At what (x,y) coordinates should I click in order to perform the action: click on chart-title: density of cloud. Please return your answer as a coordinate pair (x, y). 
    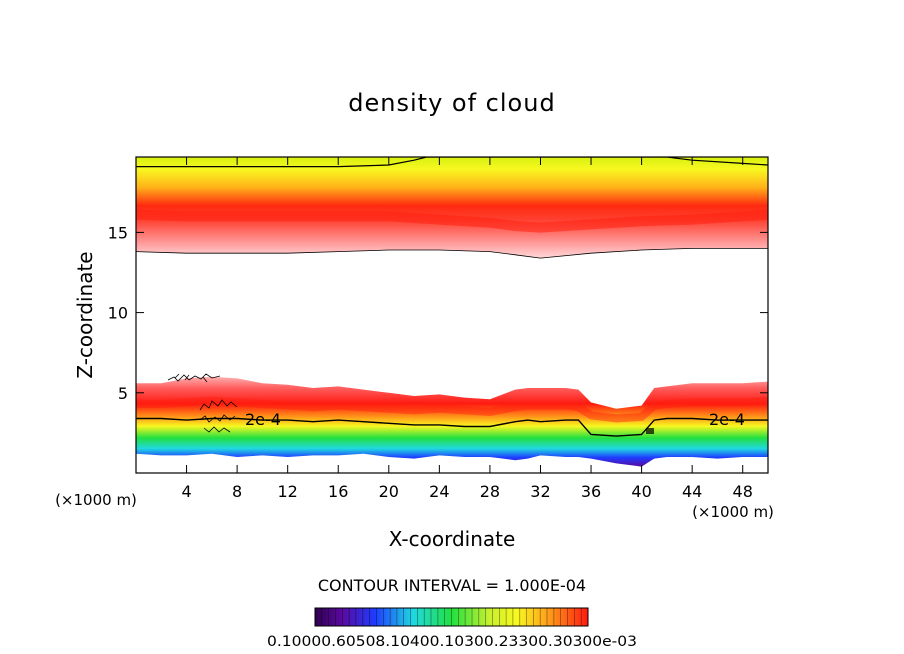
    Looking at the image, I should click on (451, 103).